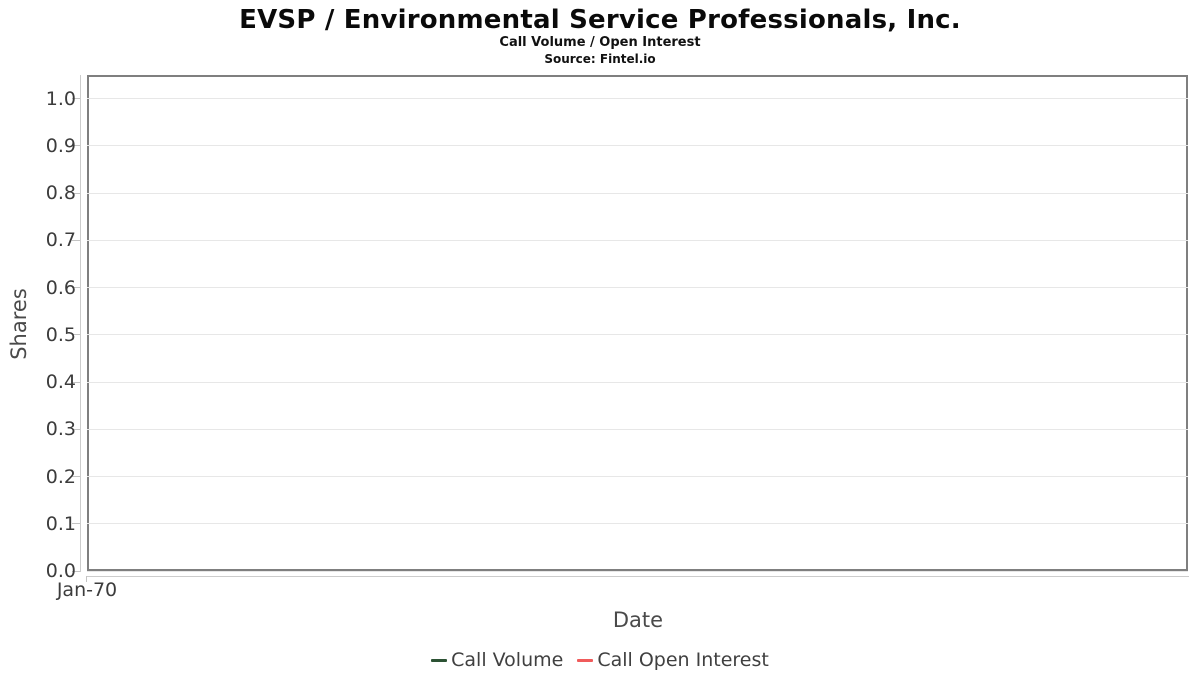 This screenshot has width=1200, height=675. Describe the element at coordinates (60, 571) in the screenshot. I see `y-tick-label: 0.0` at that location.